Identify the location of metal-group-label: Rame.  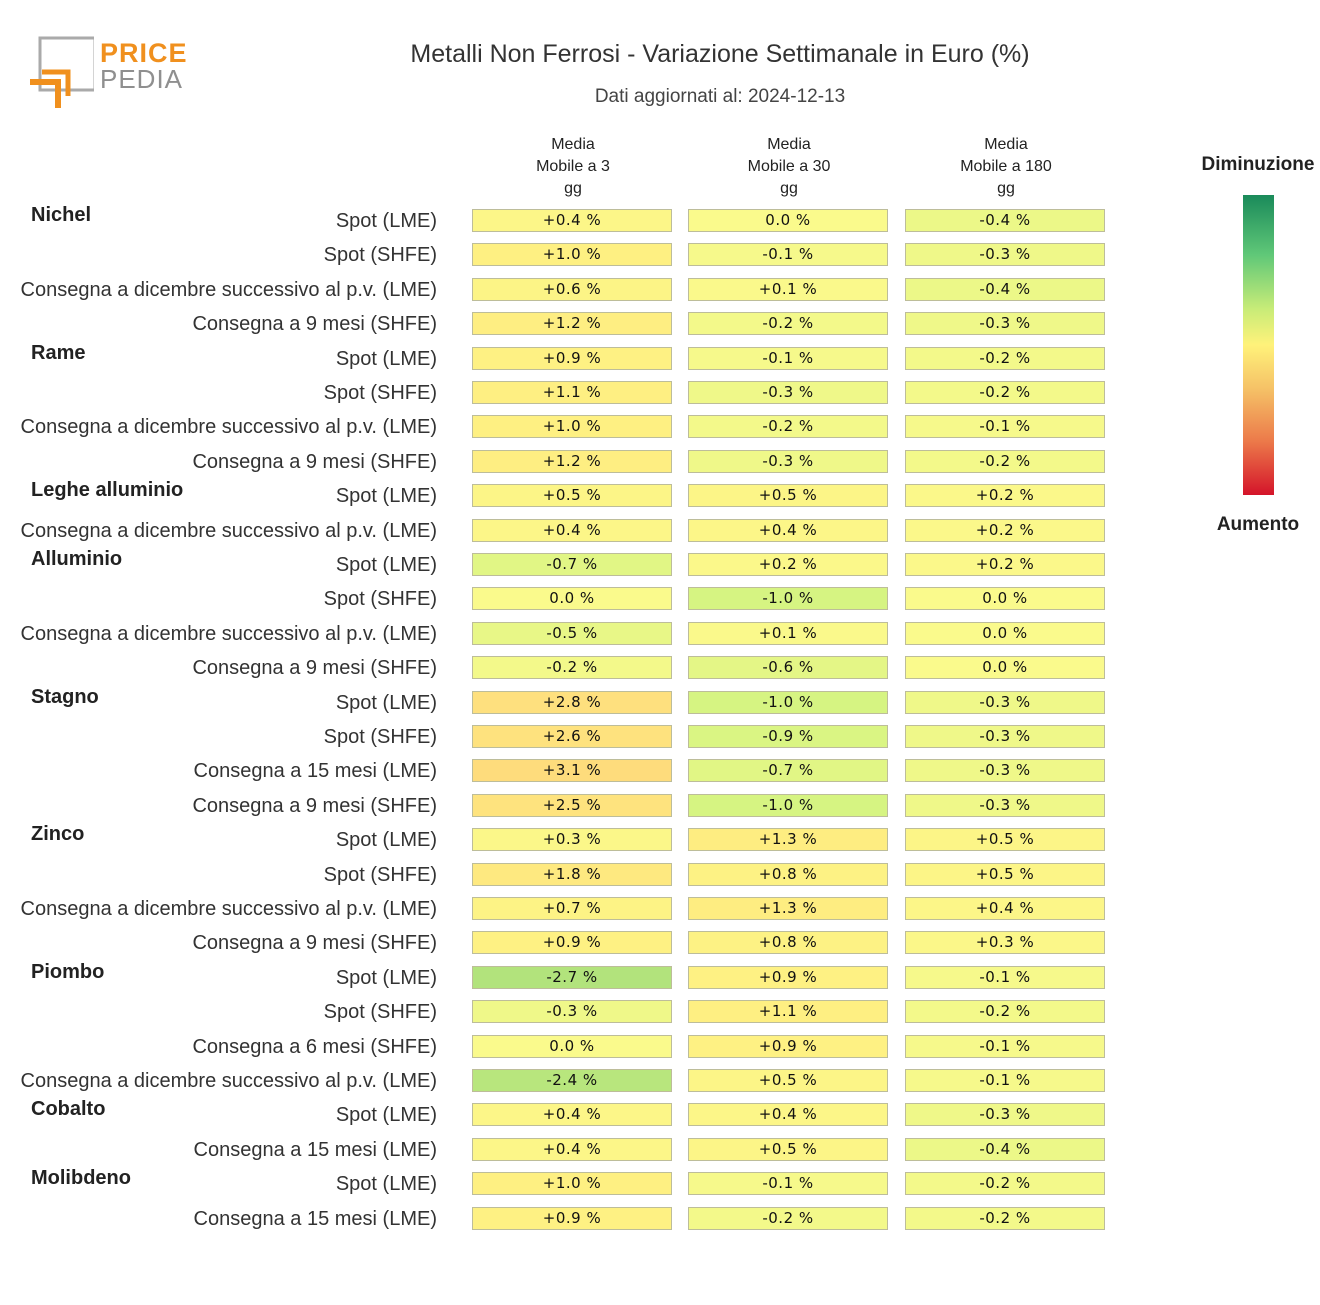
(58, 352).